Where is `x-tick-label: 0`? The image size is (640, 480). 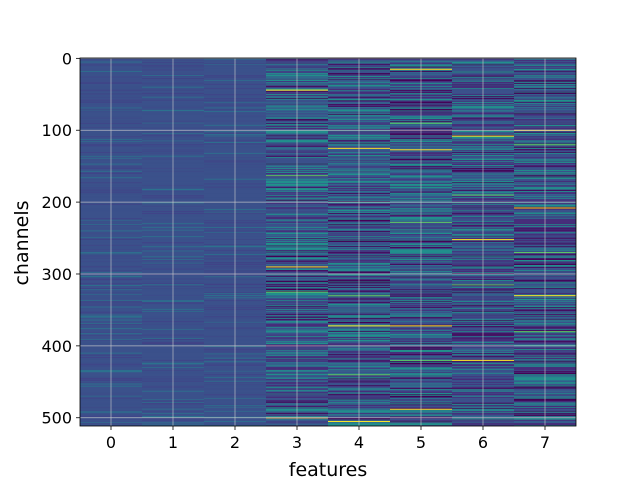 x-tick-label: 0 is located at coordinates (111, 442).